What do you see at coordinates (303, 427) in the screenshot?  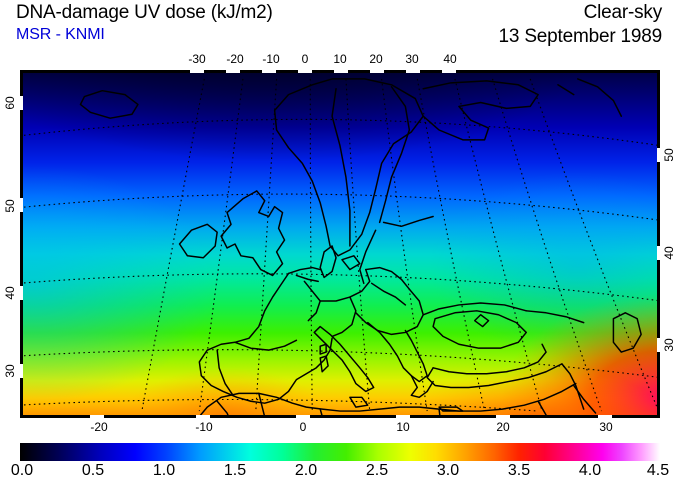 I see `tick-bottom-2: 0` at bounding box center [303, 427].